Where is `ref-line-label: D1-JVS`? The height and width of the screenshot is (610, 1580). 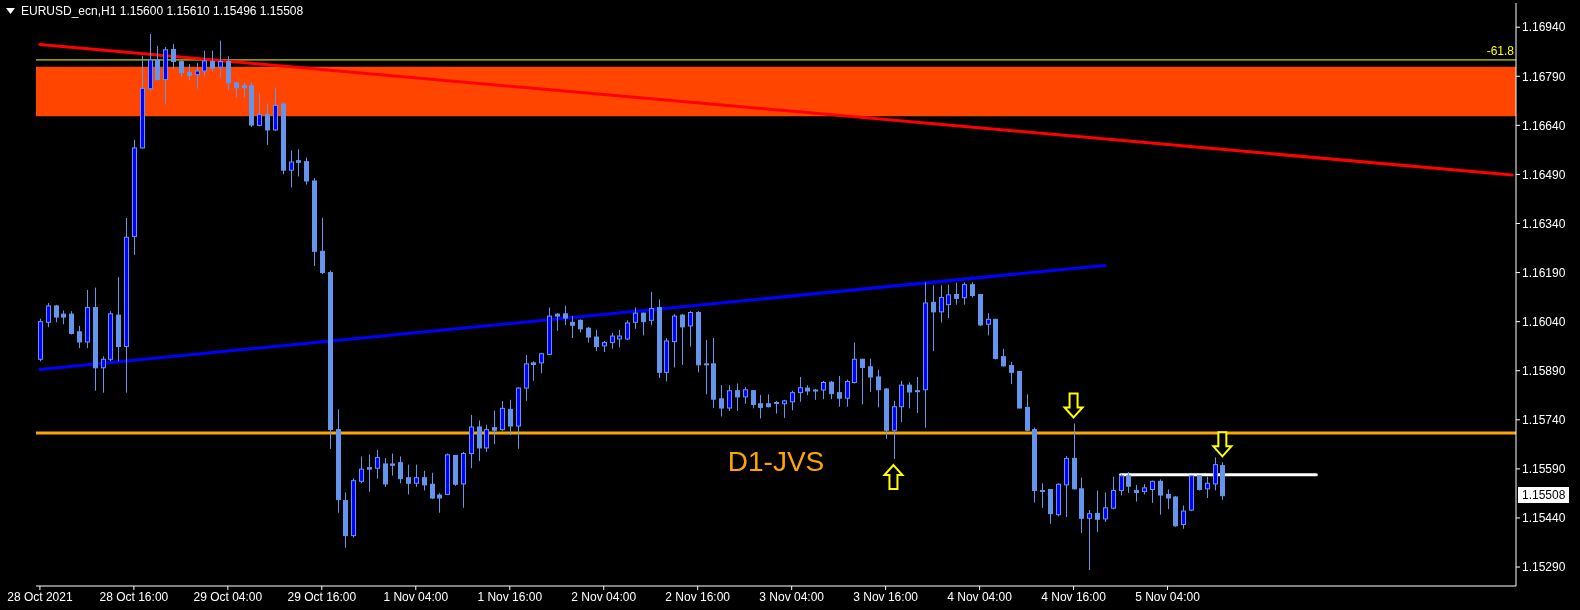
ref-line-label: D1-JVS is located at coordinates (776, 461).